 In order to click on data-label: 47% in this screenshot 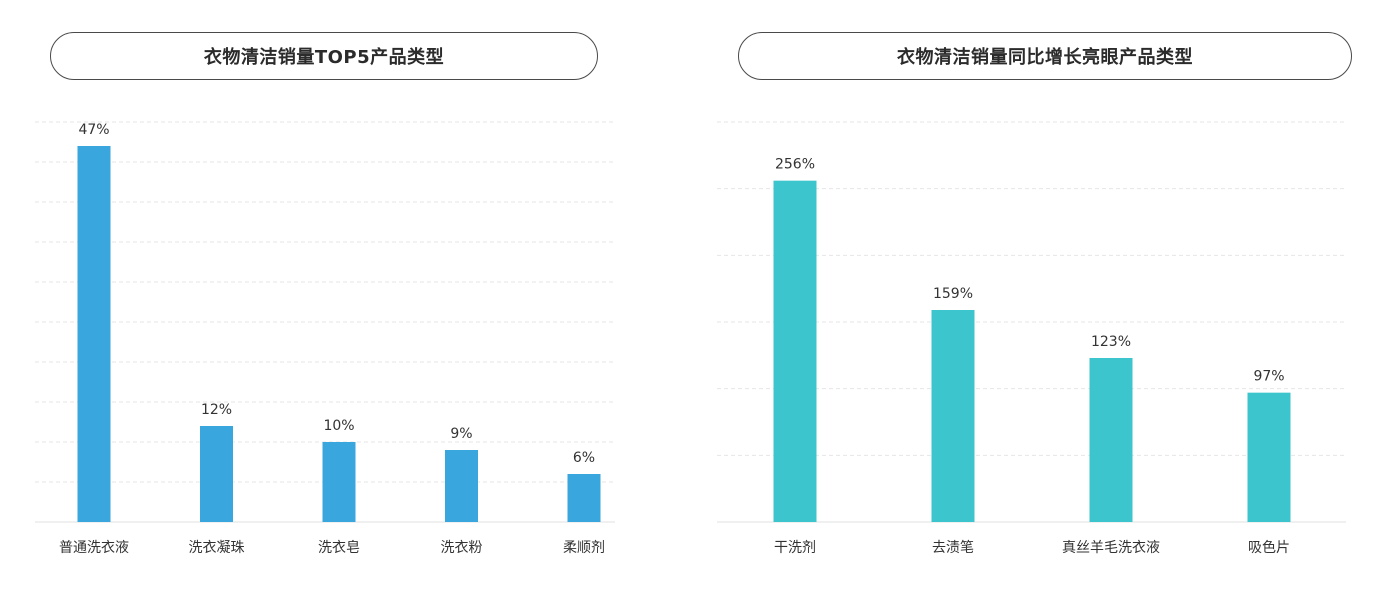, I will do `click(93, 130)`.